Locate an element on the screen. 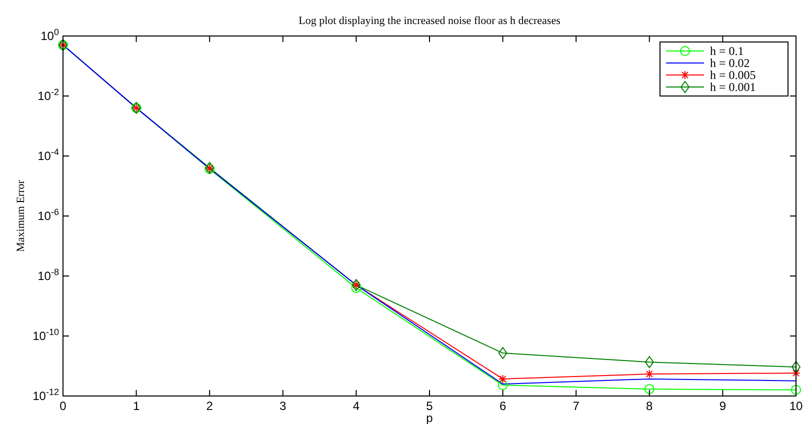 The image size is (804, 424). legend-label: h = 0.02 is located at coordinates (730, 63).